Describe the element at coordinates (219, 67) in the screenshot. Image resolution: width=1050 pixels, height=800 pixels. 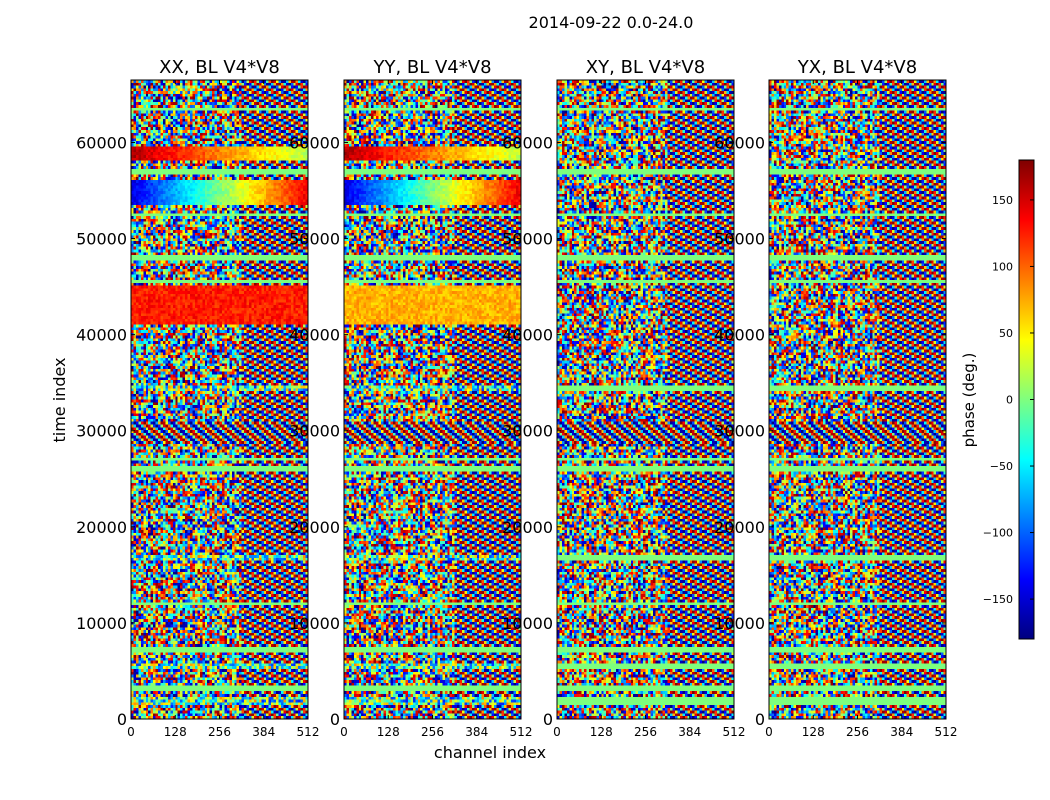
I see `panel-title-xx: XX, BL V4*V8` at that location.